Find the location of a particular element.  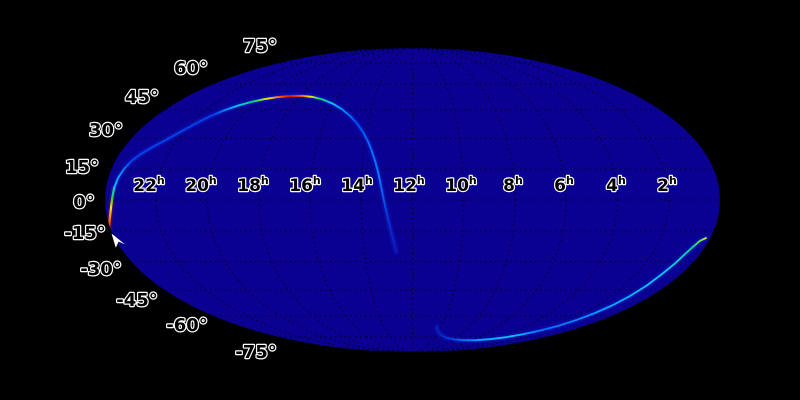

ra-tick-12h: 12h is located at coordinates (409, 185).